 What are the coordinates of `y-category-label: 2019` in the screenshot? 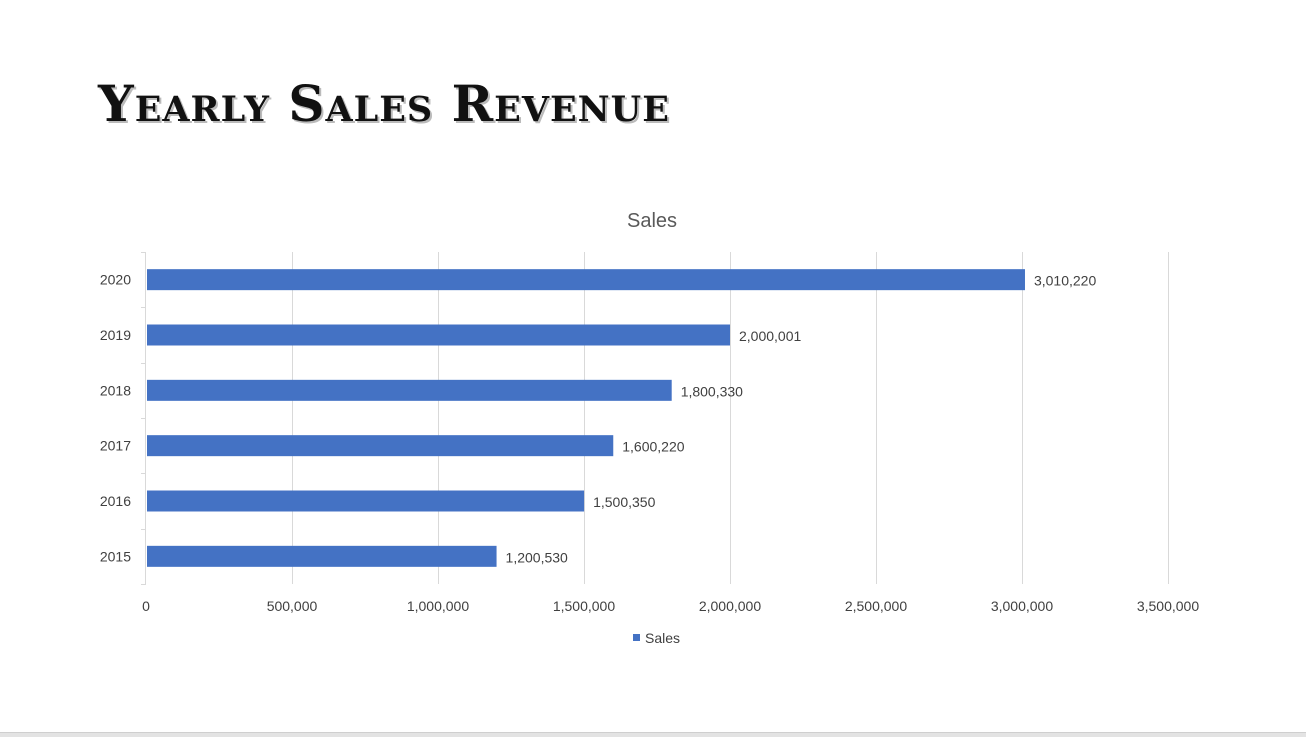 It's located at (115, 335).